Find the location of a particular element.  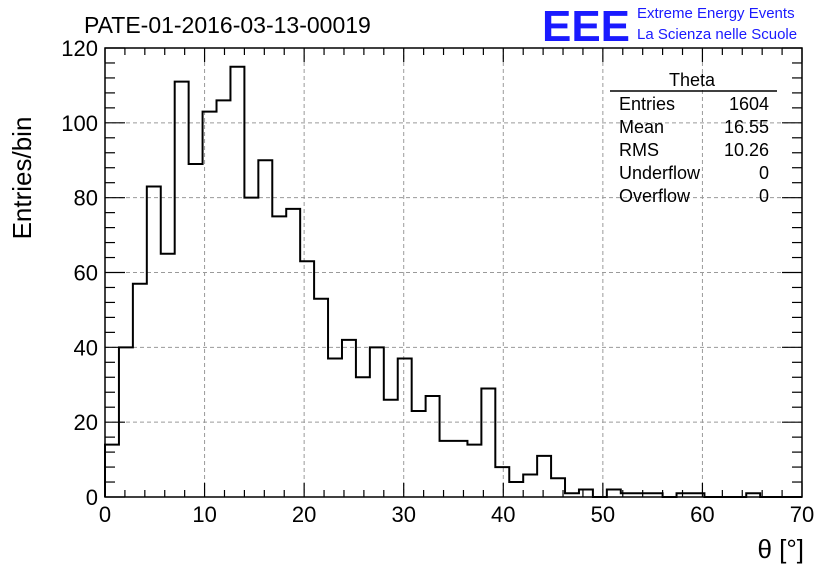

stats-rms-label: RMS is located at coordinates (639, 150).